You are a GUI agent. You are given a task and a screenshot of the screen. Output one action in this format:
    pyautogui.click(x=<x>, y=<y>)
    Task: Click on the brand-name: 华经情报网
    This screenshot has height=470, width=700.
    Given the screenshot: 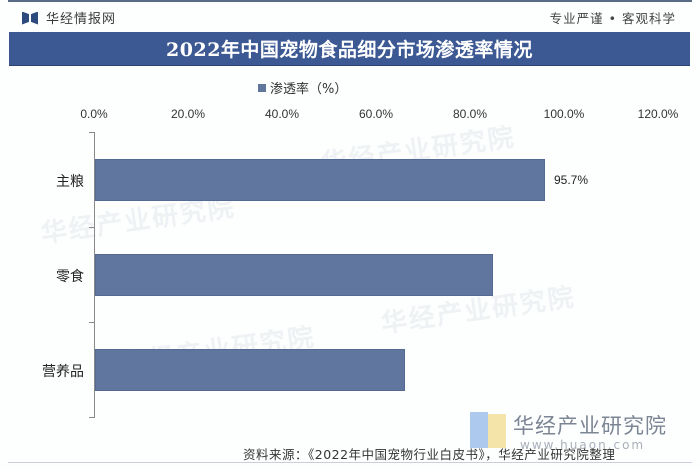 What is the action you would take?
    pyautogui.click(x=81, y=19)
    